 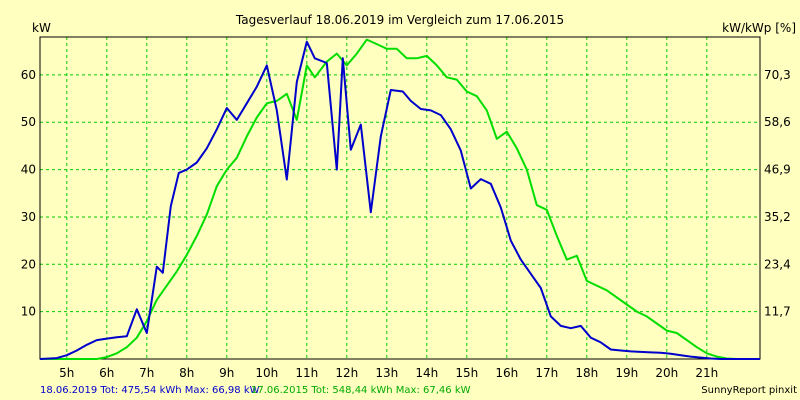 What do you see at coordinates (586, 373) in the screenshot?
I see `x-tick-label: 18h` at bounding box center [586, 373].